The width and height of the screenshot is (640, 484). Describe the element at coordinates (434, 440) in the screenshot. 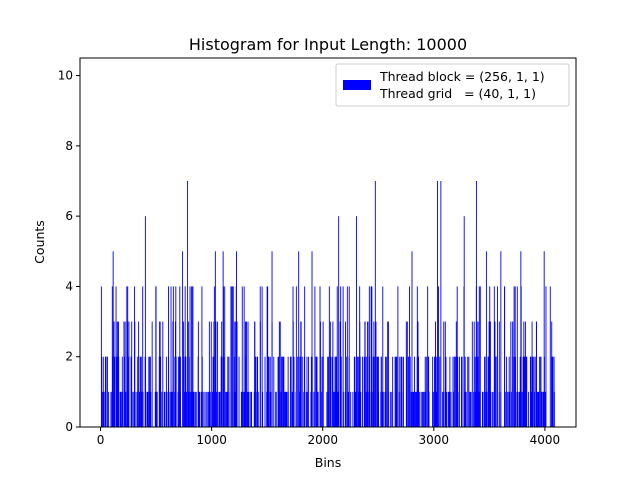

I see `x-tick-label: 3000` at that location.